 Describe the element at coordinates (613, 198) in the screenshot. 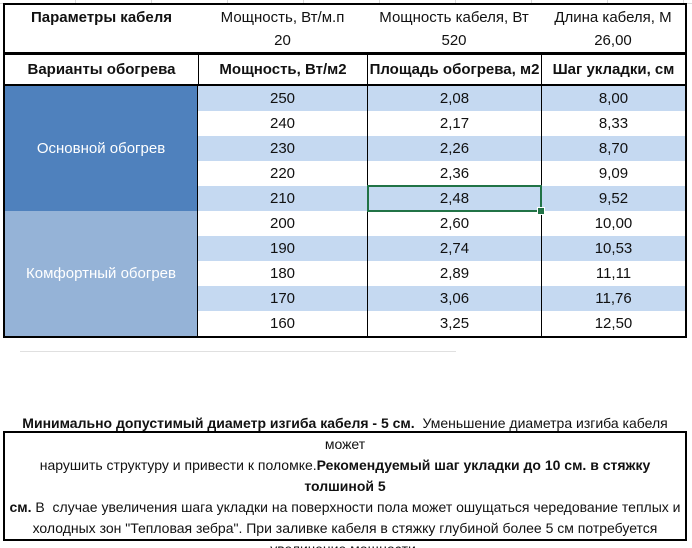

I see `table-cell: 9,52` at that location.